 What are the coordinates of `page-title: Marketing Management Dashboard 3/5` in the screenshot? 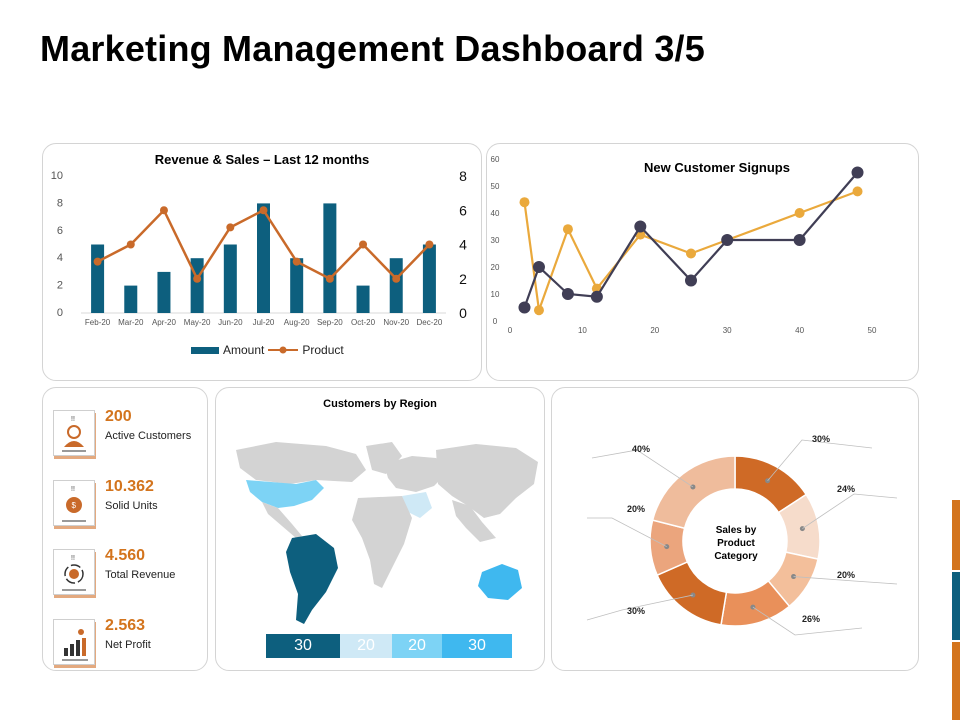 It's located at (372, 48).